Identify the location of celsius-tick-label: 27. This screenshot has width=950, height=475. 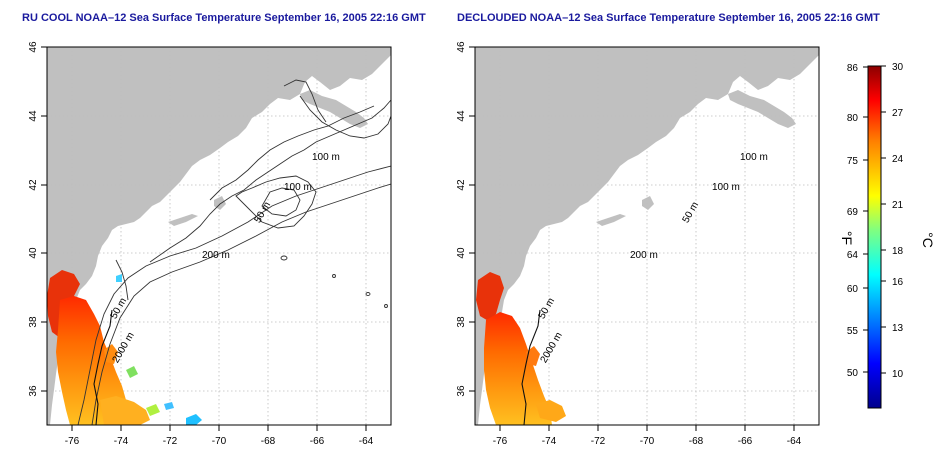
(898, 113).